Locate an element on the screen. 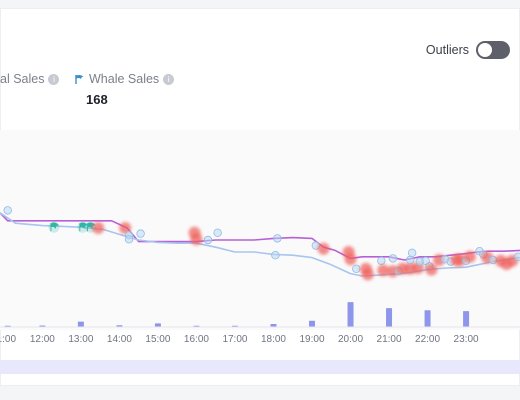 The width and height of the screenshot is (520, 400). whale-sales-value: 168 is located at coordinates (97, 99).